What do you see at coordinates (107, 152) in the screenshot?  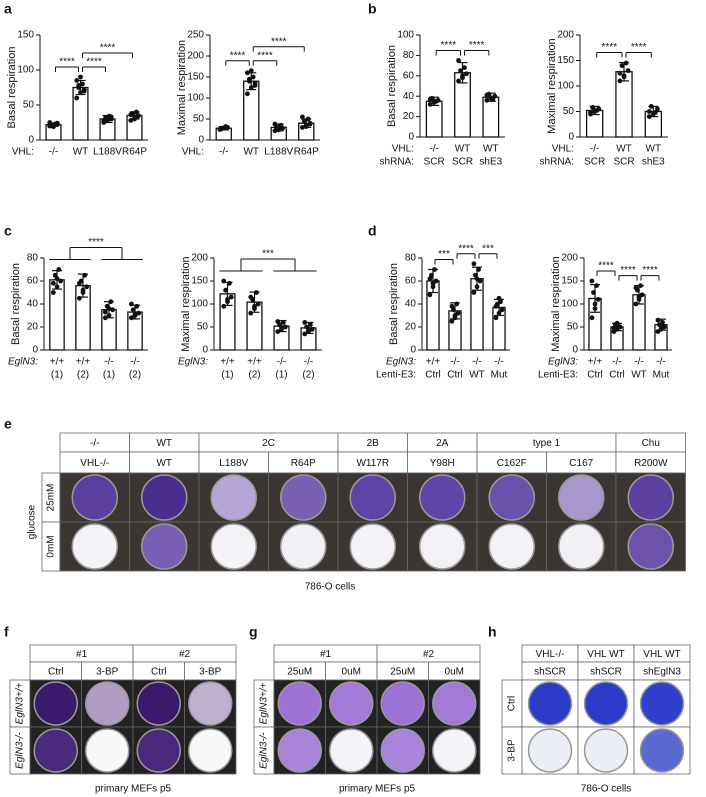 I see `x-tick-label: L188V` at bounding box center [107, 152].